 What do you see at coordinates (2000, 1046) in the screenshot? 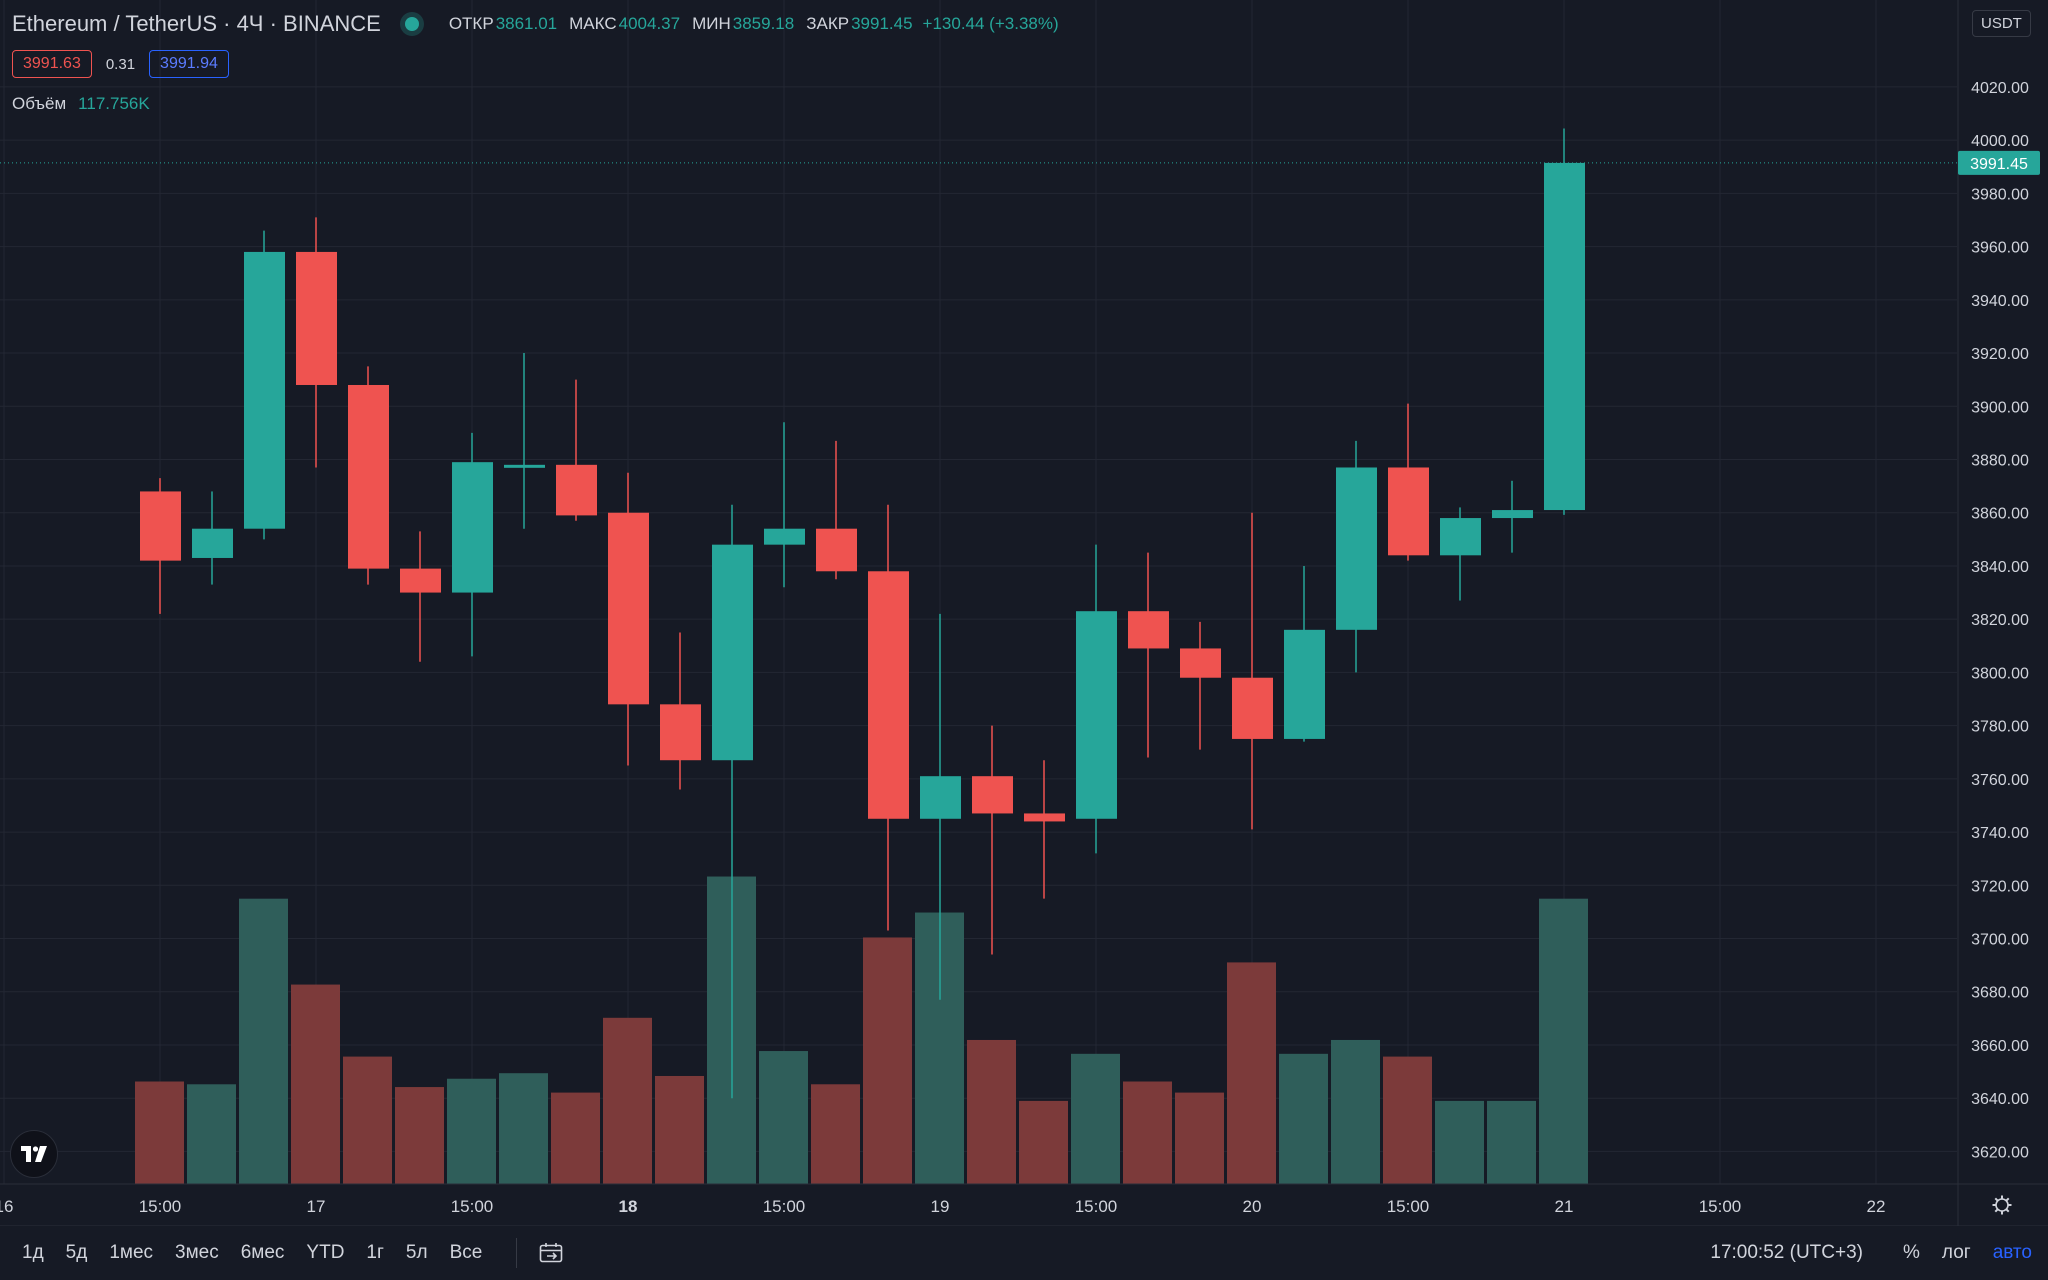
I see `price-axis-label: 3660.00` at bounding box center [2000, 1046].